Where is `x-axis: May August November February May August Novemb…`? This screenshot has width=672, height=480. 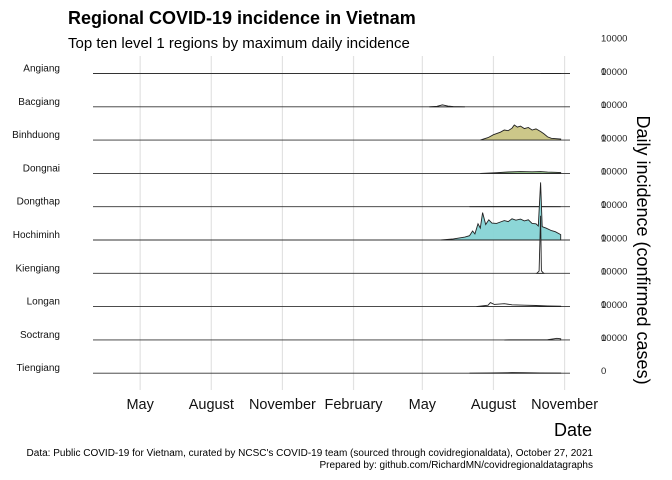
x-axis: May August November February May August Novemb… is located at coordinates (362, 405).